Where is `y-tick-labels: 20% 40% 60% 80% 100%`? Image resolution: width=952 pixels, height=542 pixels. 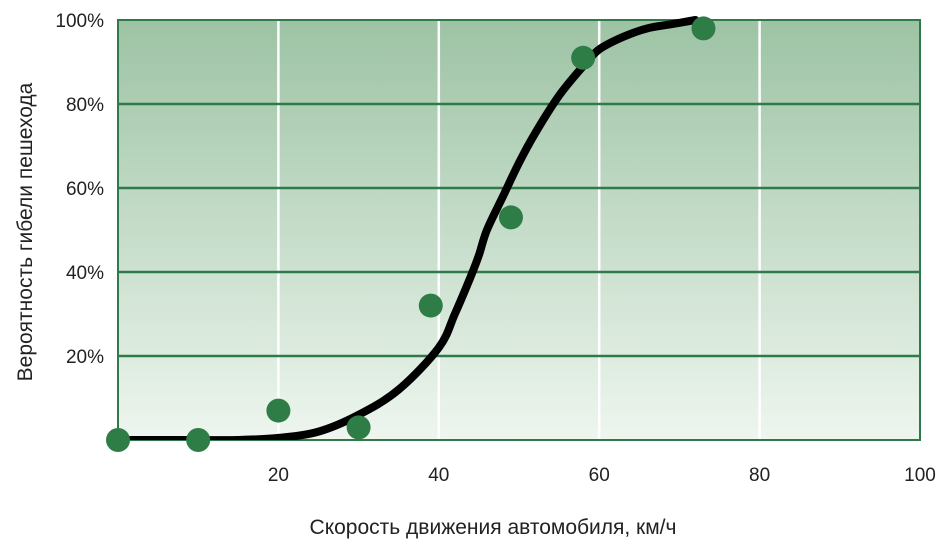
y-tick-labels: 20% 40% 60% 80% 100% is located at coordinates (79, 189).